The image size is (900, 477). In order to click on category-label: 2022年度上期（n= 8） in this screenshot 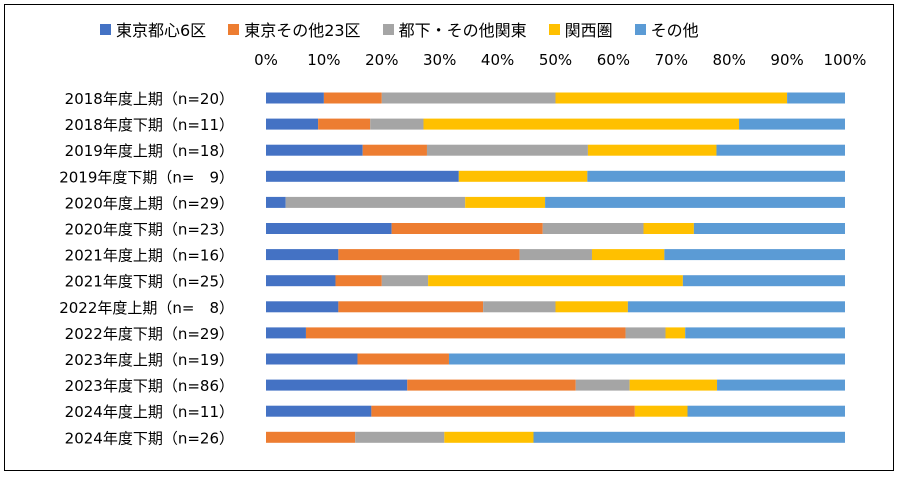, I will do `click(146, 308)`.